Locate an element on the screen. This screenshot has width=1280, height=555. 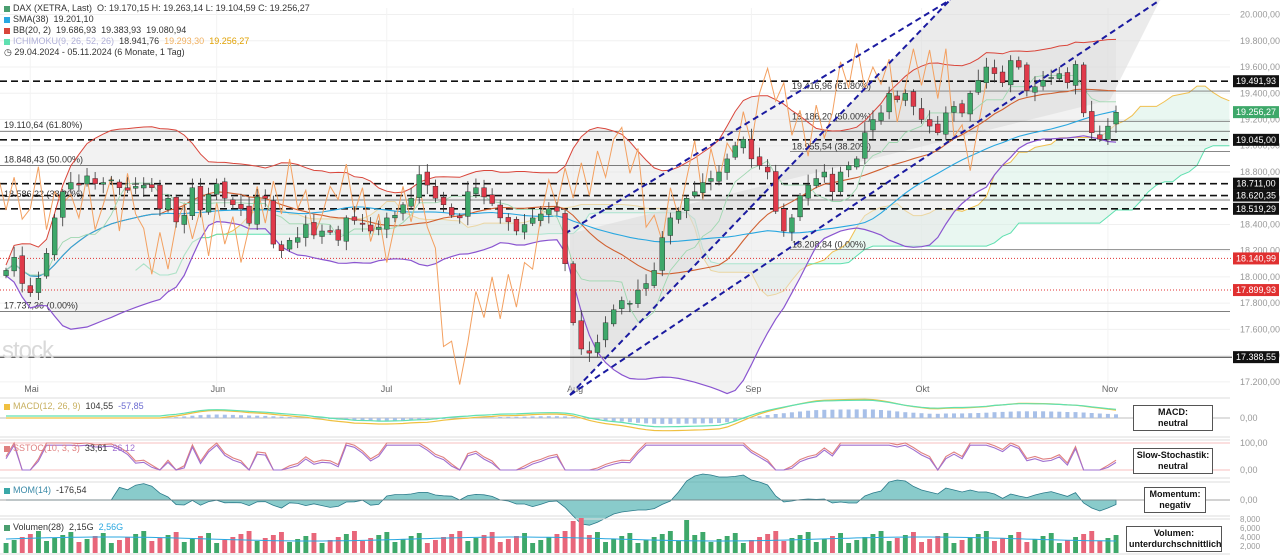
month-label: Jul is located at coordinates (387, 389).